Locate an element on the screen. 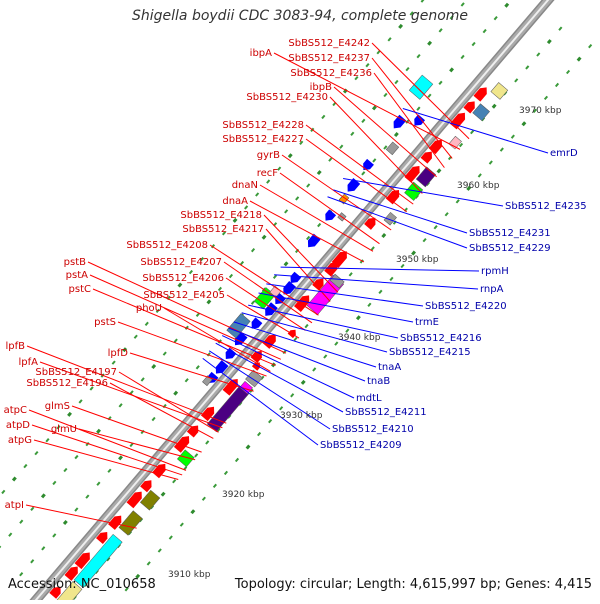 The image size is (600, 604). forward-gene-label: SbBS512_E4196 is located at coordinates (67, 383).